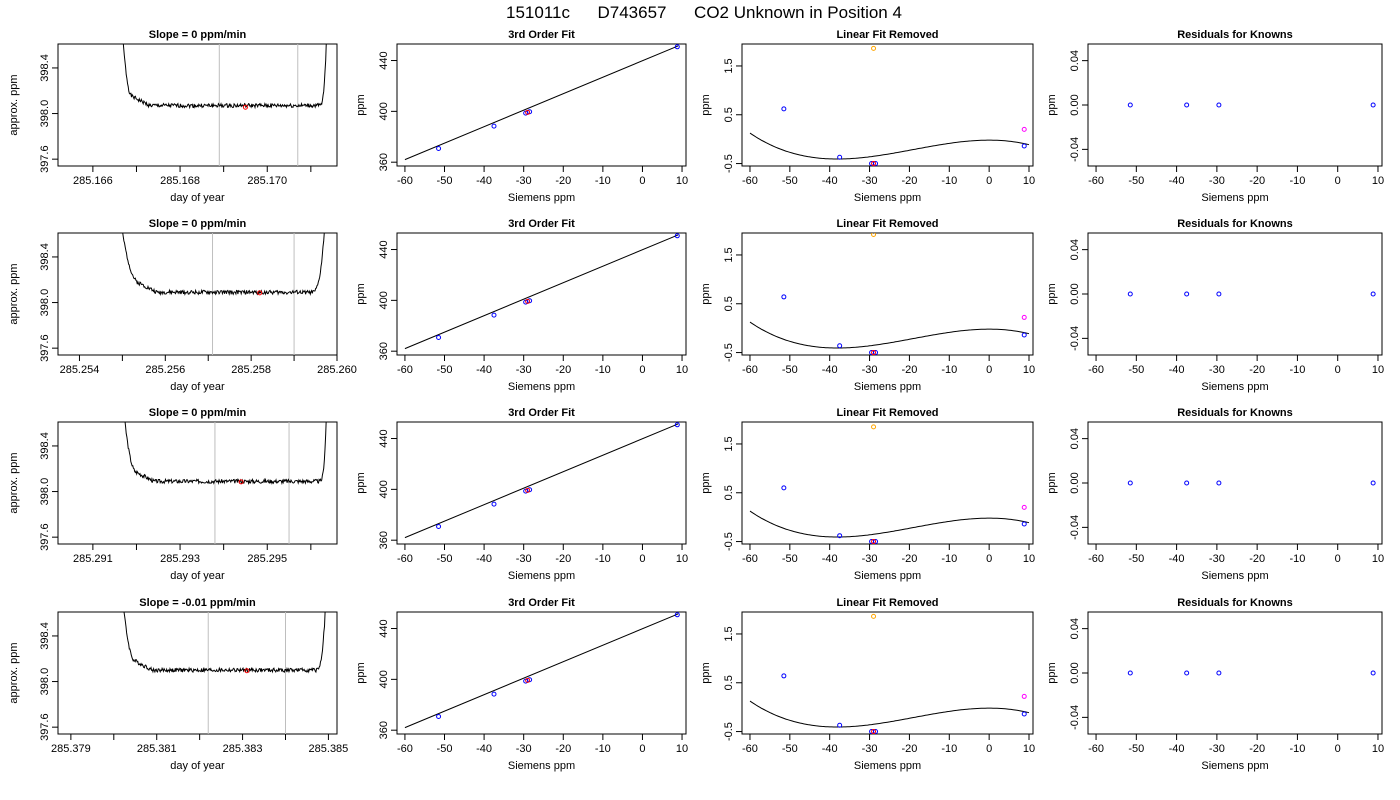  I want to click on data-point-ref_low, so click(874, 48).